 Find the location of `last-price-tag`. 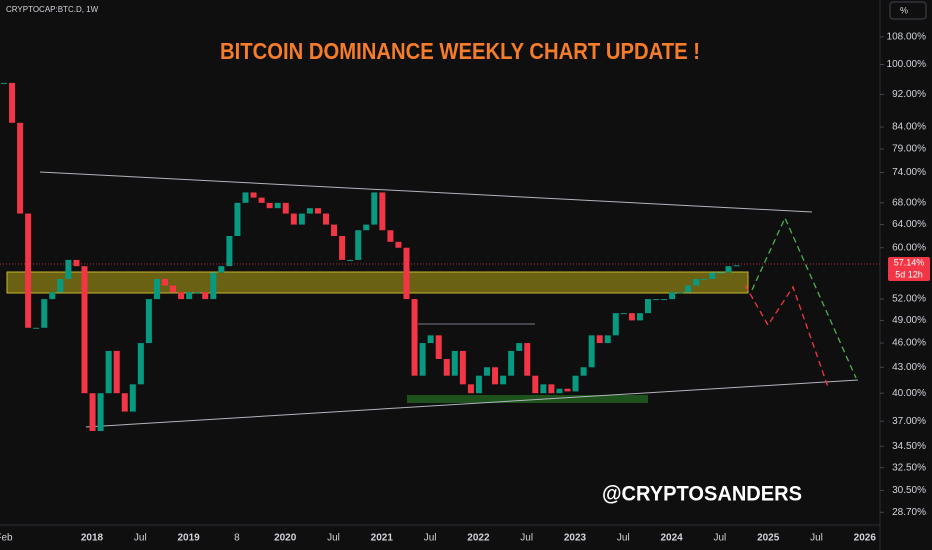

last-price-tag is located at coordinates (909, 269).